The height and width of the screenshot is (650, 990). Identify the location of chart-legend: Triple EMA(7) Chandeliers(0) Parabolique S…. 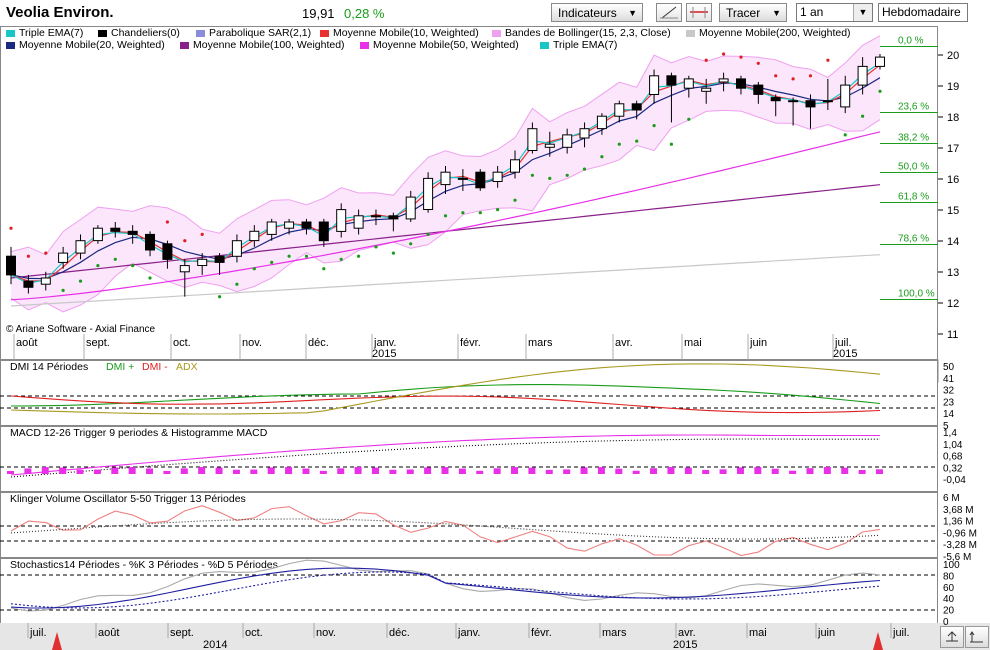
(469, 40).